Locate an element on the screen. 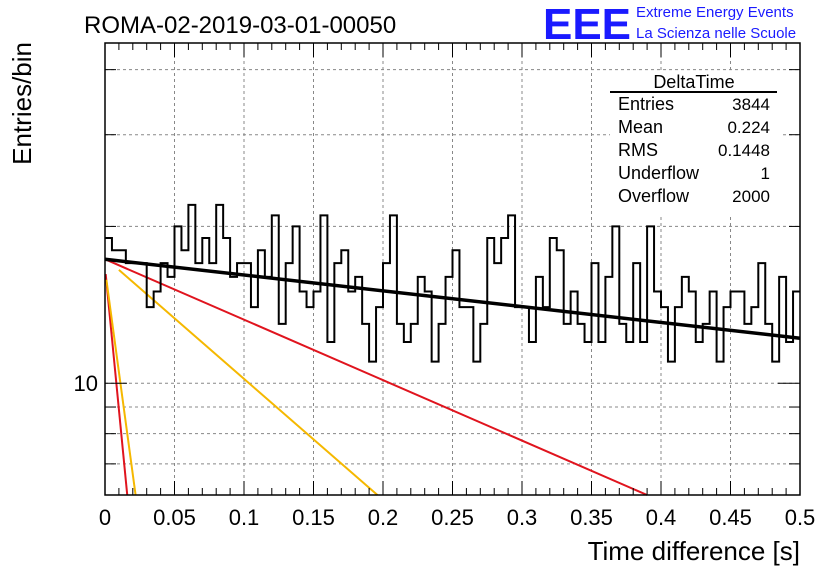 This screenshot has width=836, height=572. x-tick-label: 0.45 is located at coordinates (730, 517).